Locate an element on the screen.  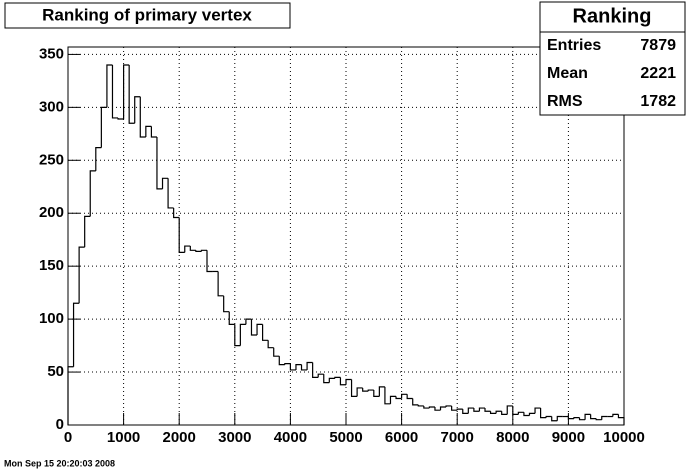
x-tick-label: 6000 is located at coordinates (401, 437).